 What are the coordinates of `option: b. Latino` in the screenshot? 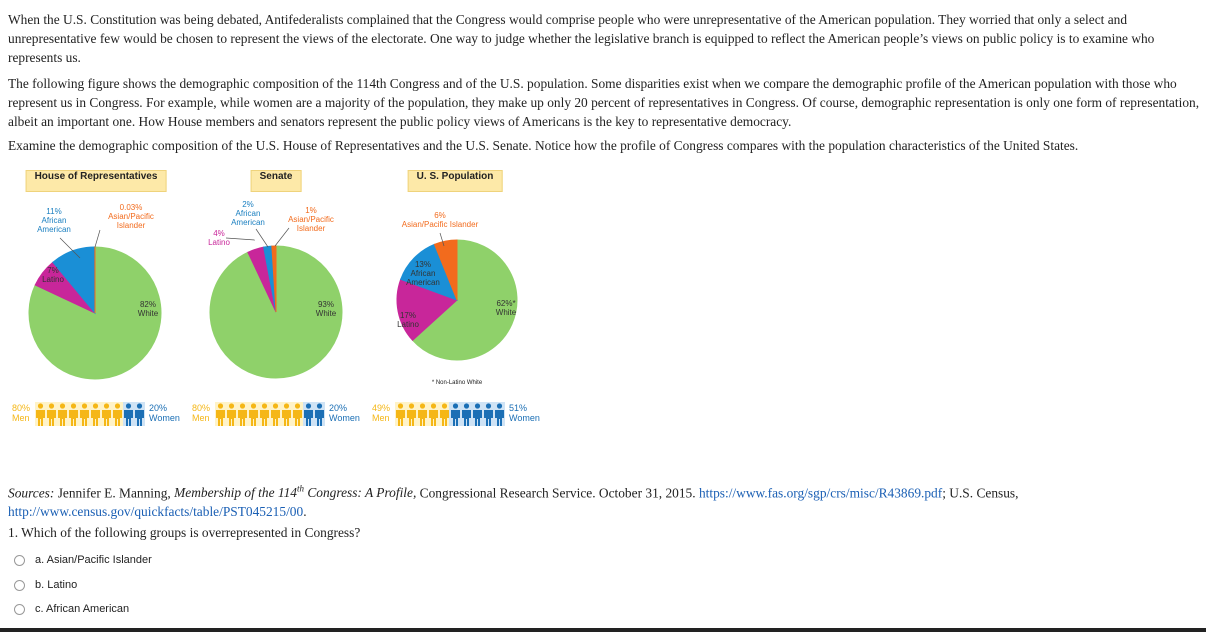 It's located at (45, 585).